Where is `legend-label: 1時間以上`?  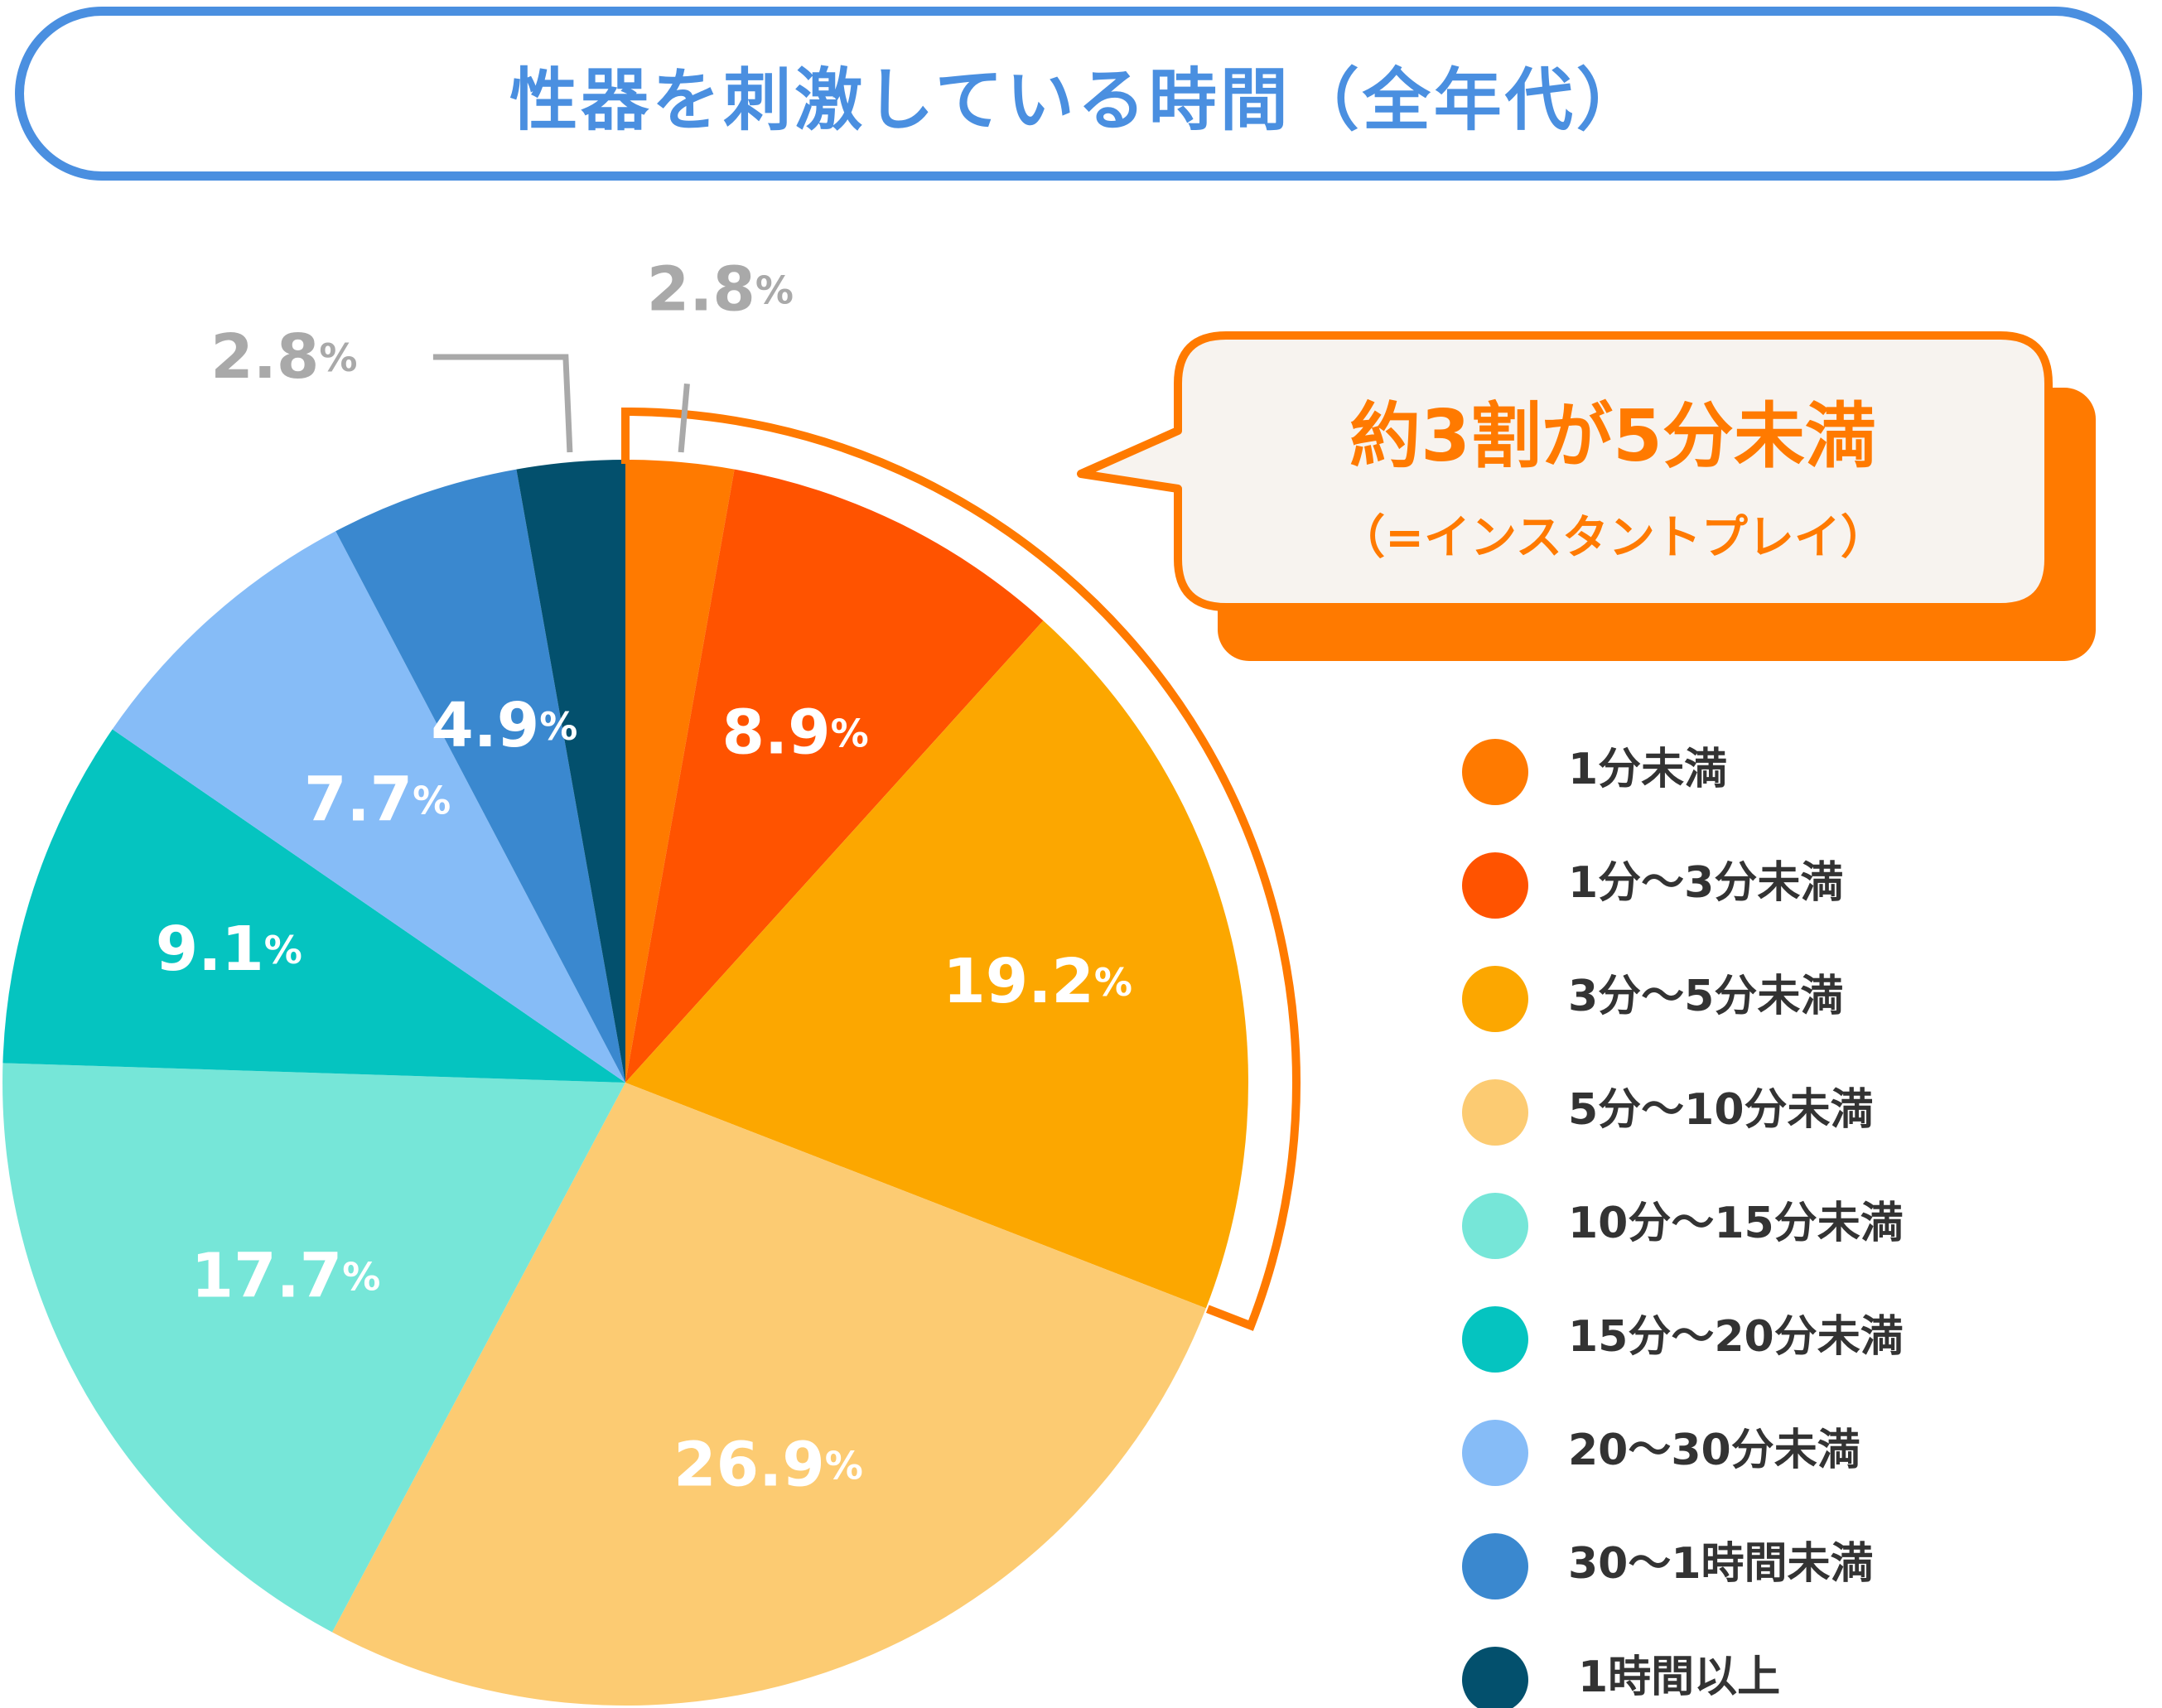 legend-label: 1時間以上 is located at coordinates (1679, 1677).